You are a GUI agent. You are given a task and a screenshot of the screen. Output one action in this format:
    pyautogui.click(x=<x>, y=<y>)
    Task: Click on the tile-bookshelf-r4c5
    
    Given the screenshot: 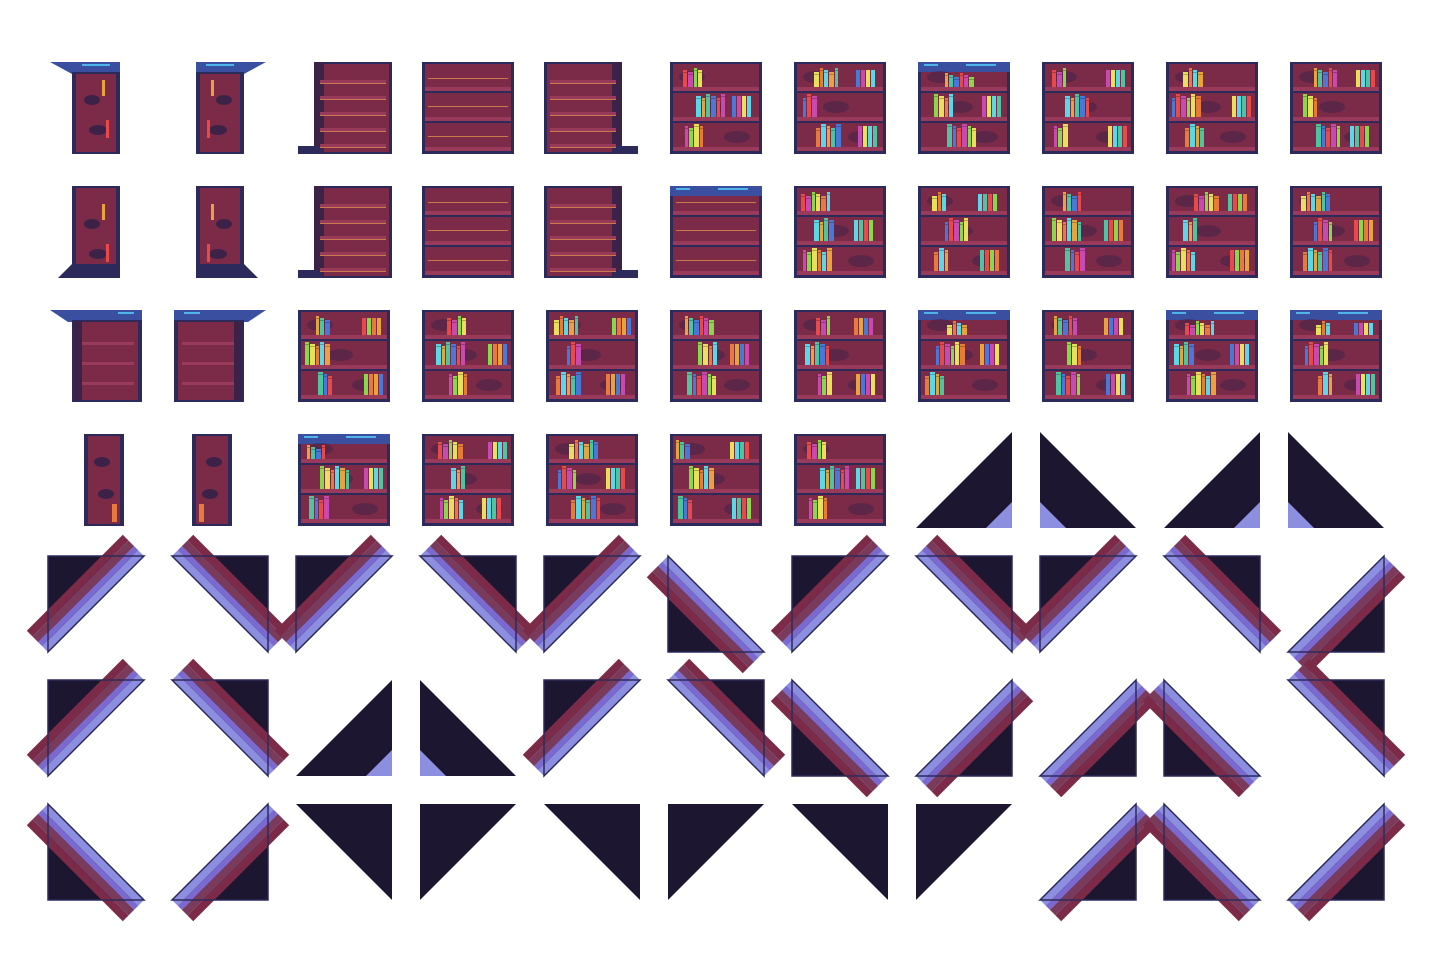 What is the action you would take?
    pyautogui.click(x=592, y=480)
    